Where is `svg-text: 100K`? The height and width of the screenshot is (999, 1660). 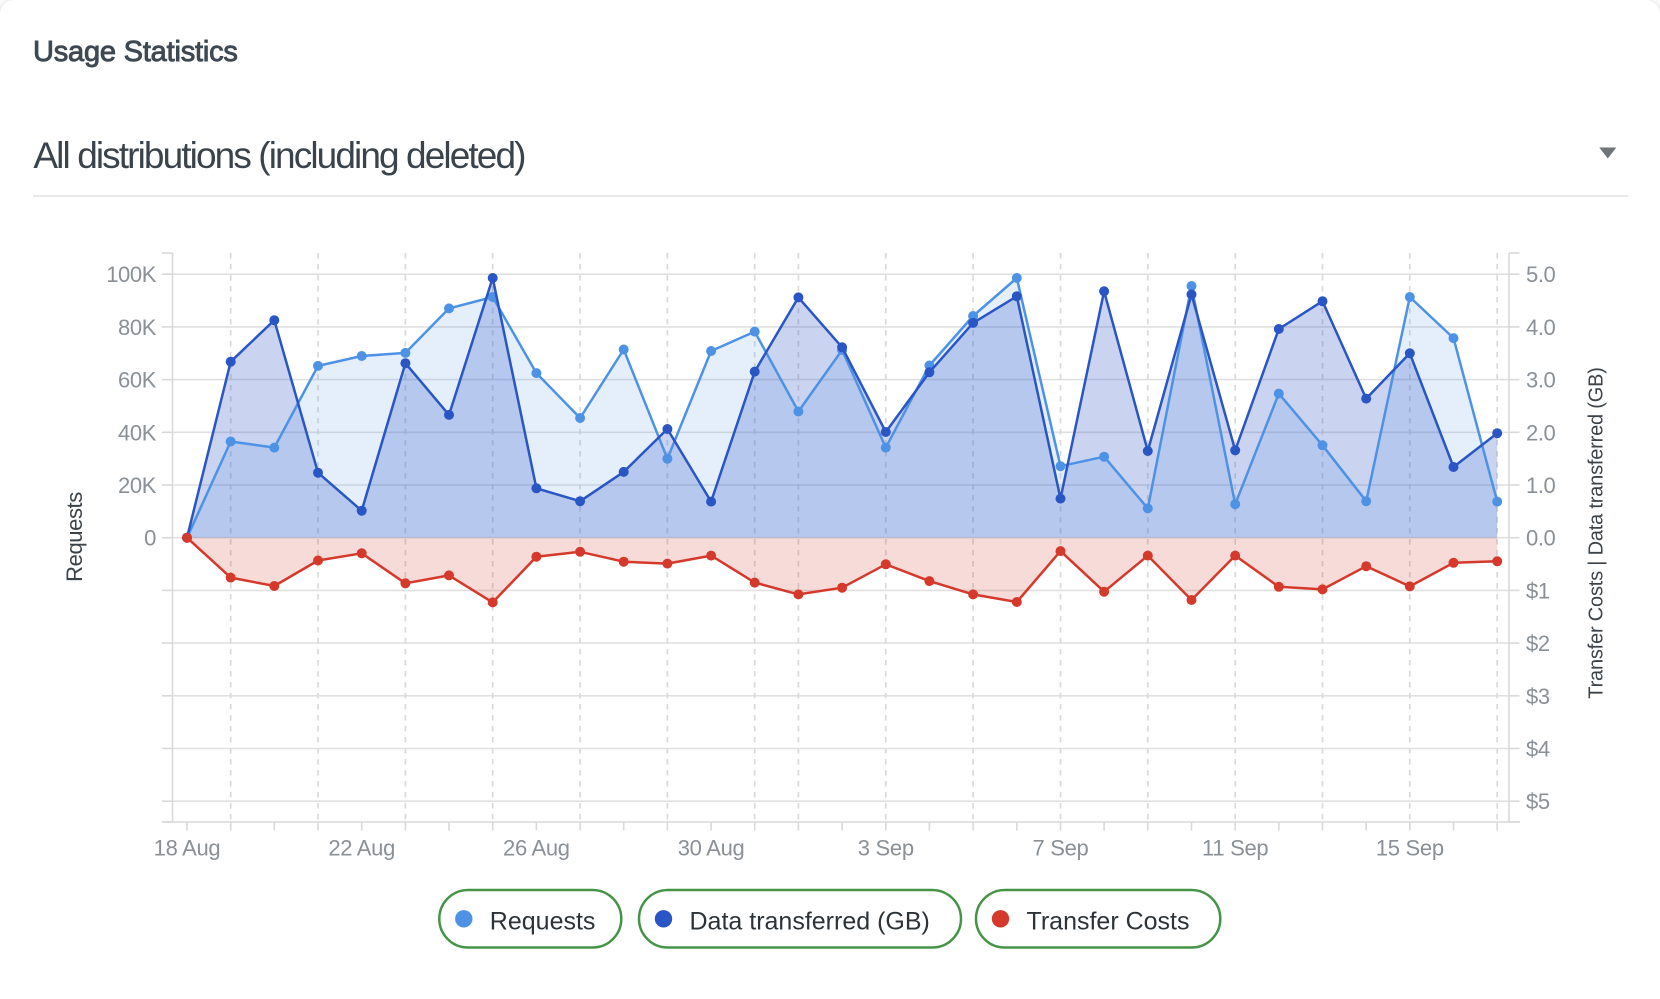 svg-text: 100K is located at coordinates (131, 274).